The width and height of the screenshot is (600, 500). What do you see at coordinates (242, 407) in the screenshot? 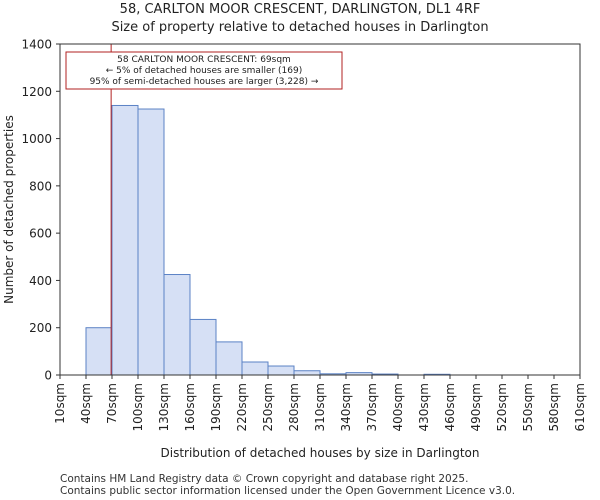
I see `x-tick-label: 220sqm` at bounding box center [242, 407].